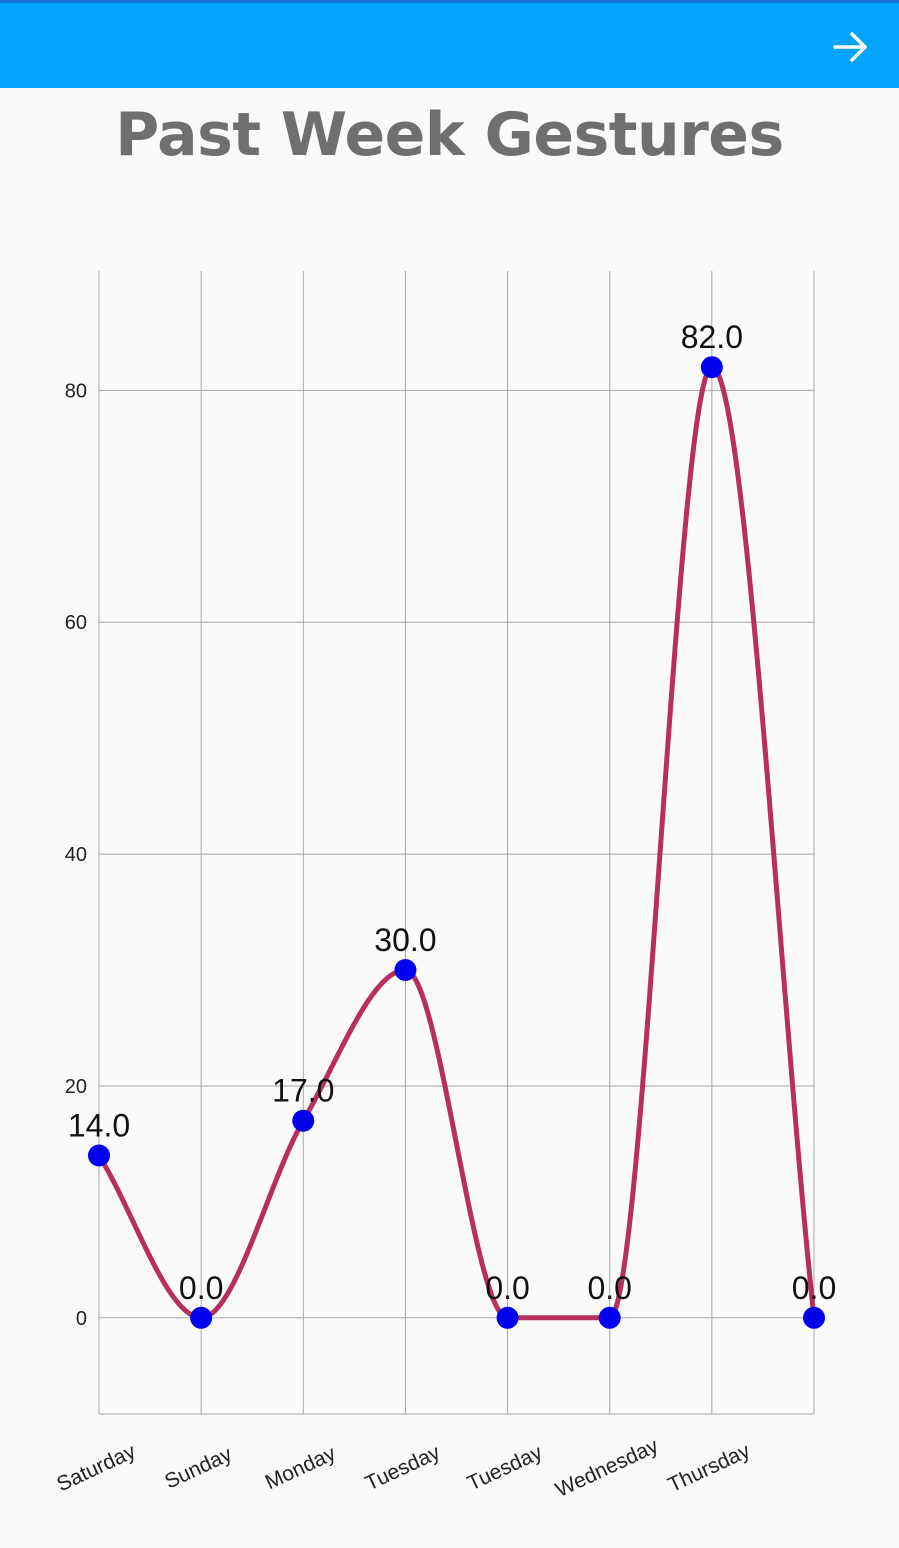  What do you see at coordinates (81, 1319) in the screenshot?
I see `y-tick-label: 0` at bounding box center [81, 1319].